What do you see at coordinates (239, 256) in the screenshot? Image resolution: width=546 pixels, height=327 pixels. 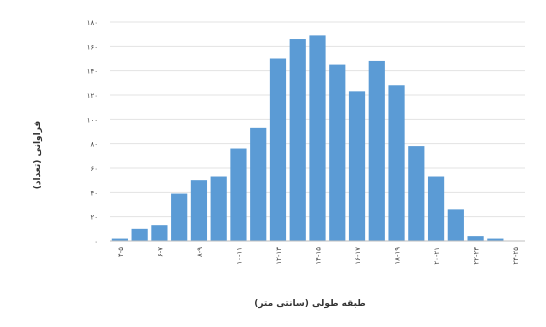 I see `x-tick-label: ۱۰-۱۱` at bounding box center [239, 256].